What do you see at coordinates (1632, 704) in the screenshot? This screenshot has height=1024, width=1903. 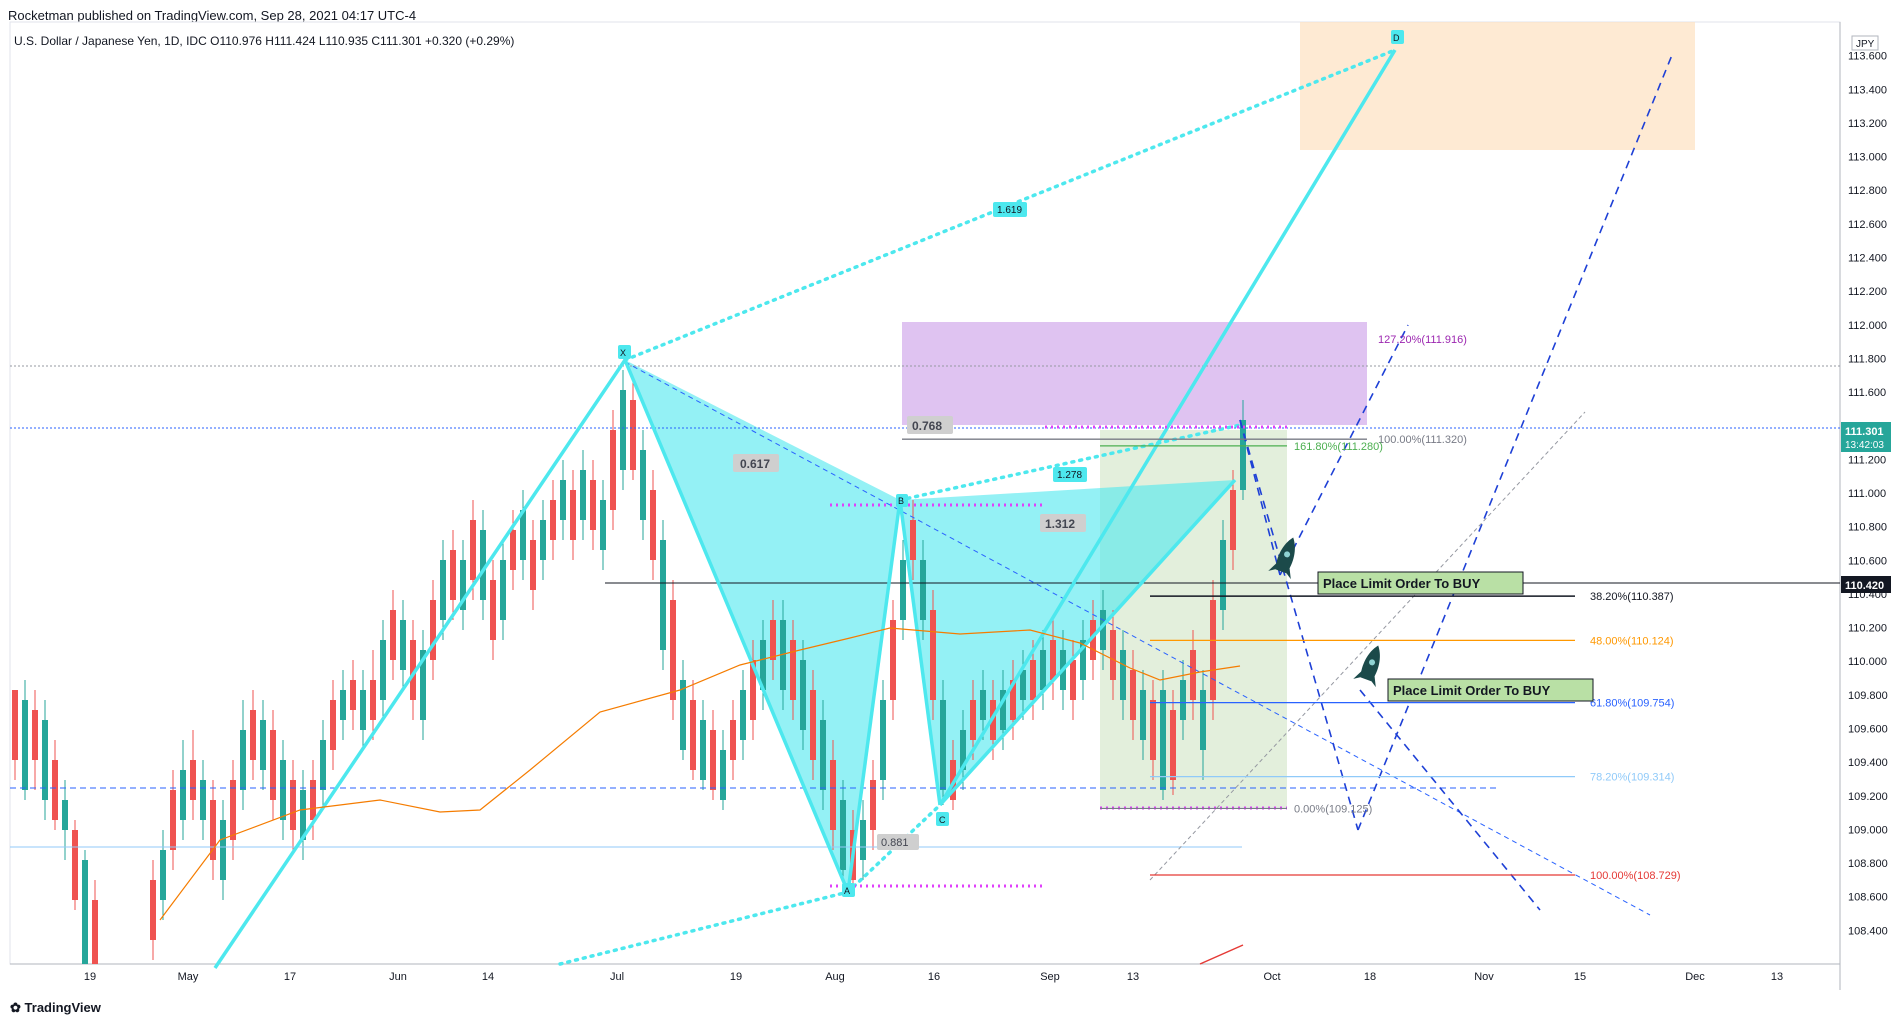 I see `fib-level-label: 61.80%(109.754)` at bounding box center [1632, 704].